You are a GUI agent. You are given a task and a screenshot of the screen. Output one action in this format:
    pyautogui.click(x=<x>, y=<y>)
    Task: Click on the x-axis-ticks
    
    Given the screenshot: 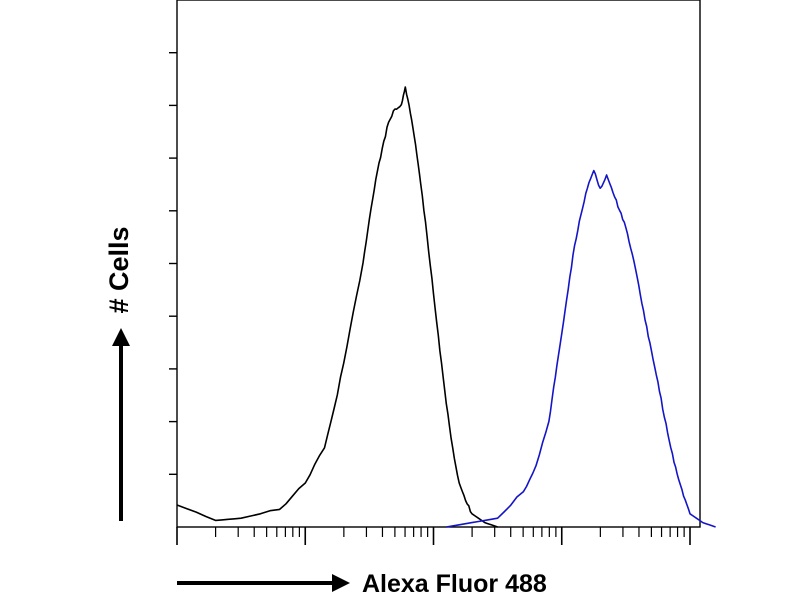 What is the action you would take?
    pyautogui.click(x=433, y=536)
    